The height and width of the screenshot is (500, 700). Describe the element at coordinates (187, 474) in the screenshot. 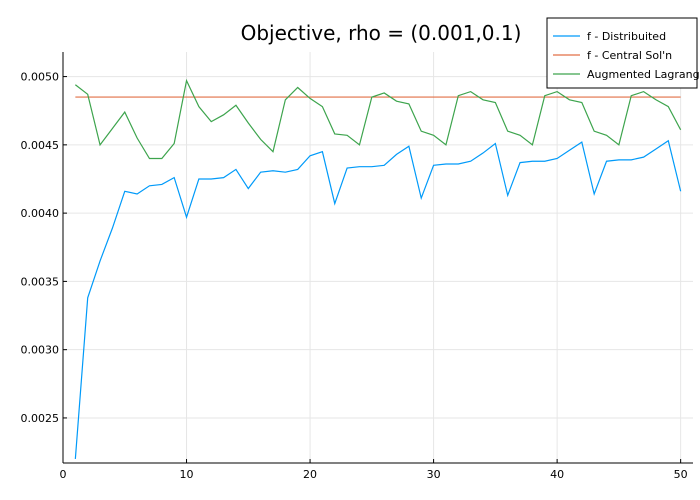

I see `x-tick-label: 10` at that location.